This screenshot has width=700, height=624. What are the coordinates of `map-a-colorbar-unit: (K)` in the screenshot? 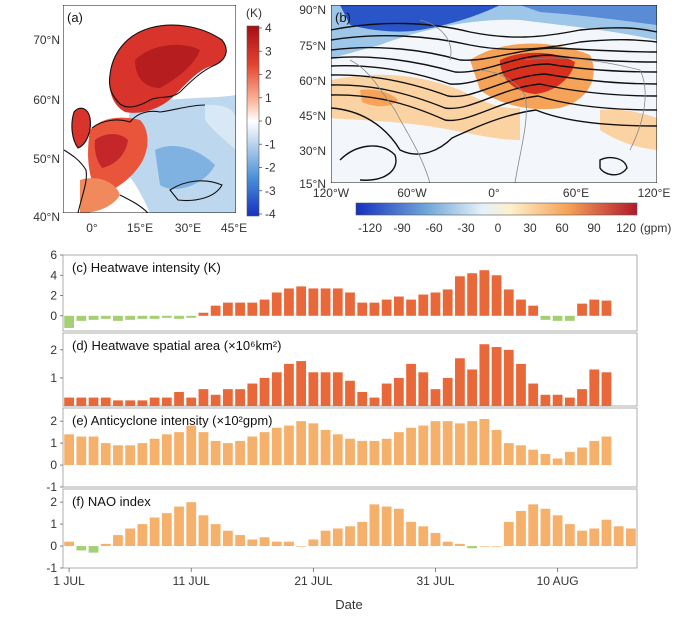 It's located at (254, 13).